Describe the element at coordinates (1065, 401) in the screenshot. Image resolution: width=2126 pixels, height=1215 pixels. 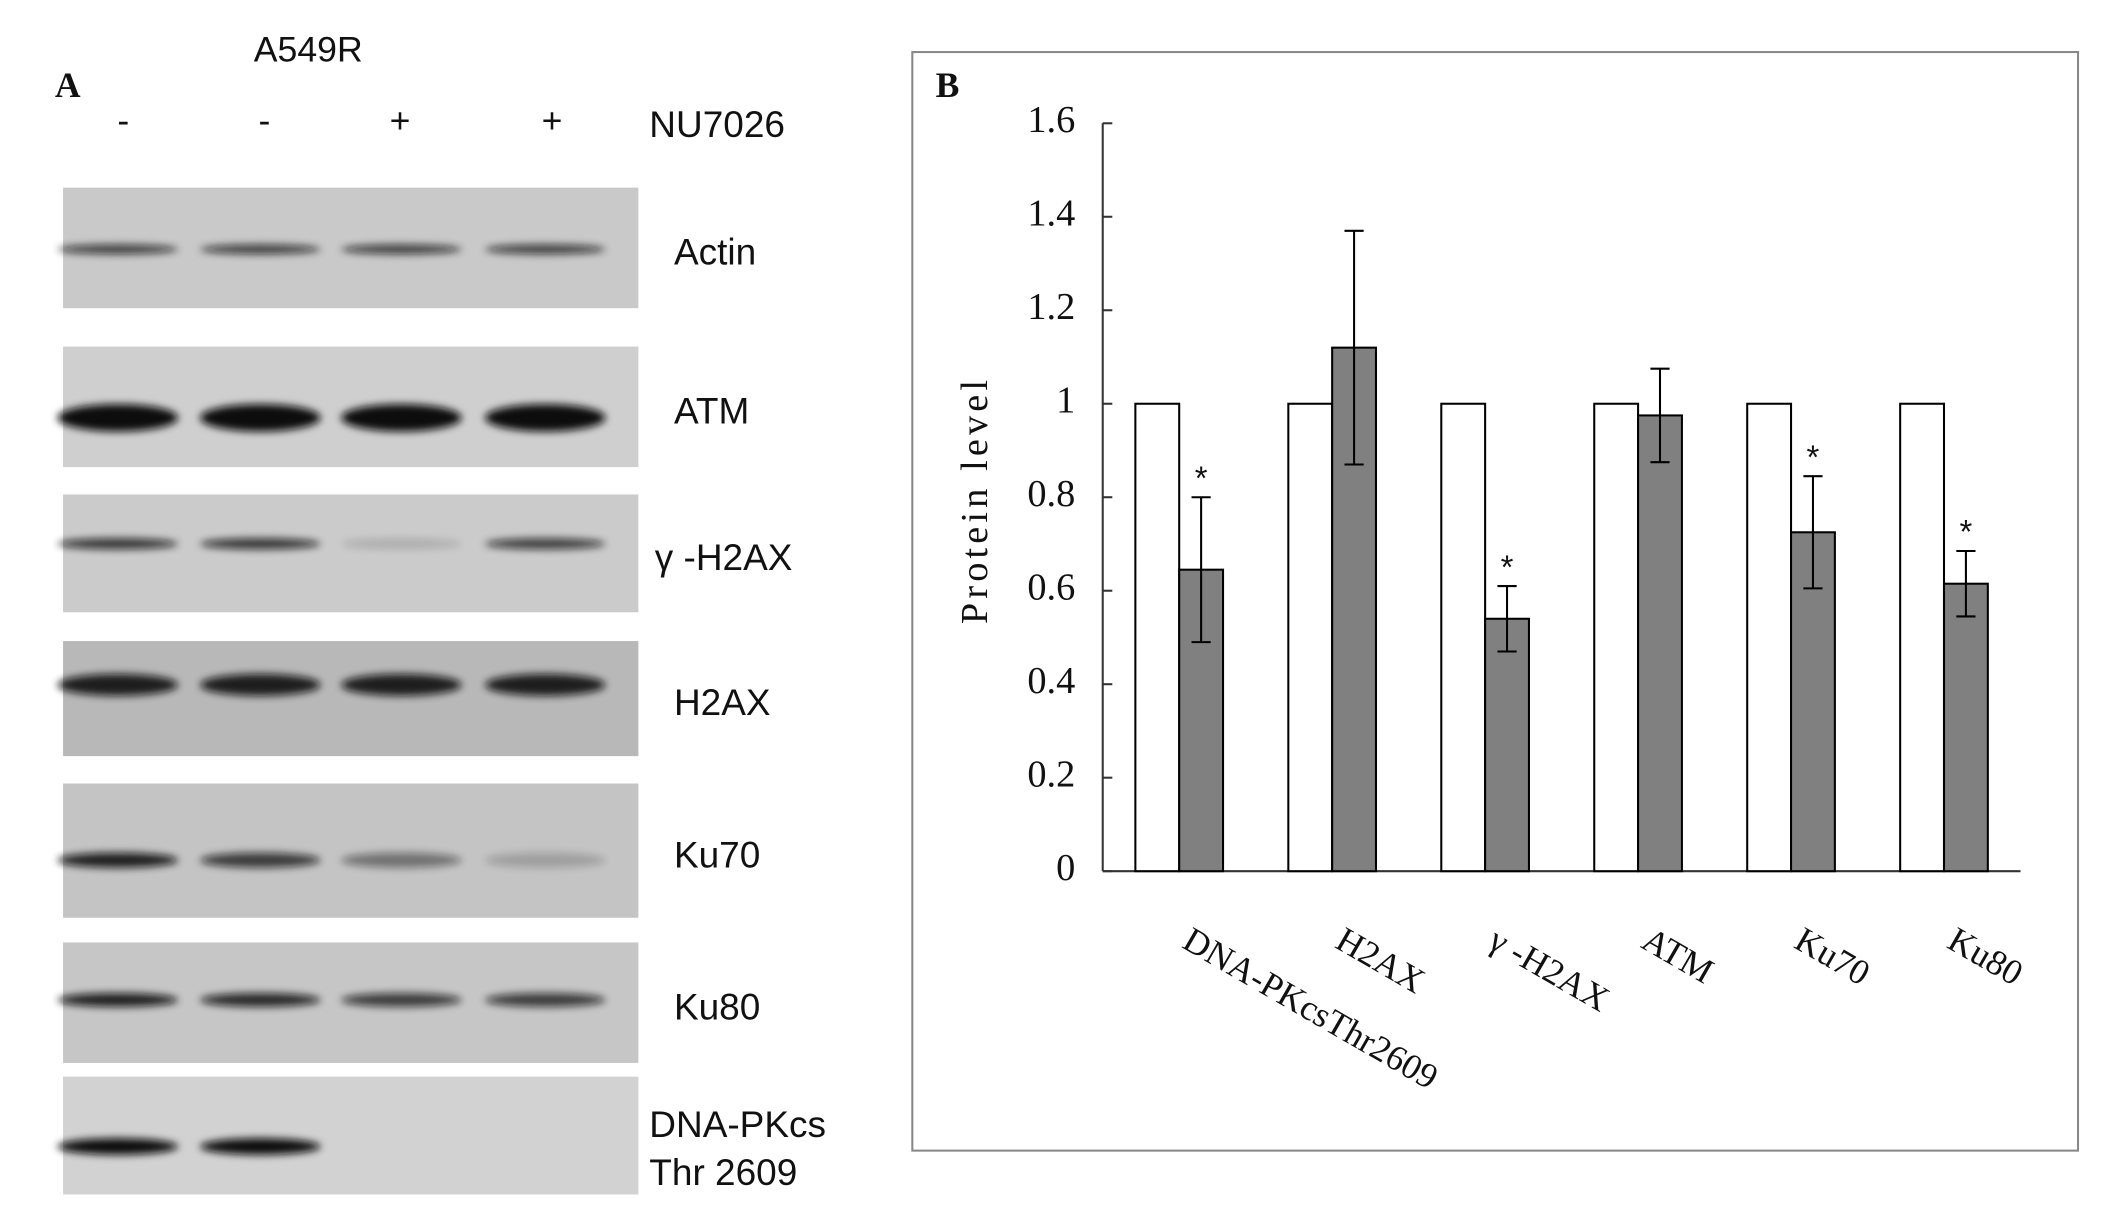
I see `y-tick-label: 1` at that location.